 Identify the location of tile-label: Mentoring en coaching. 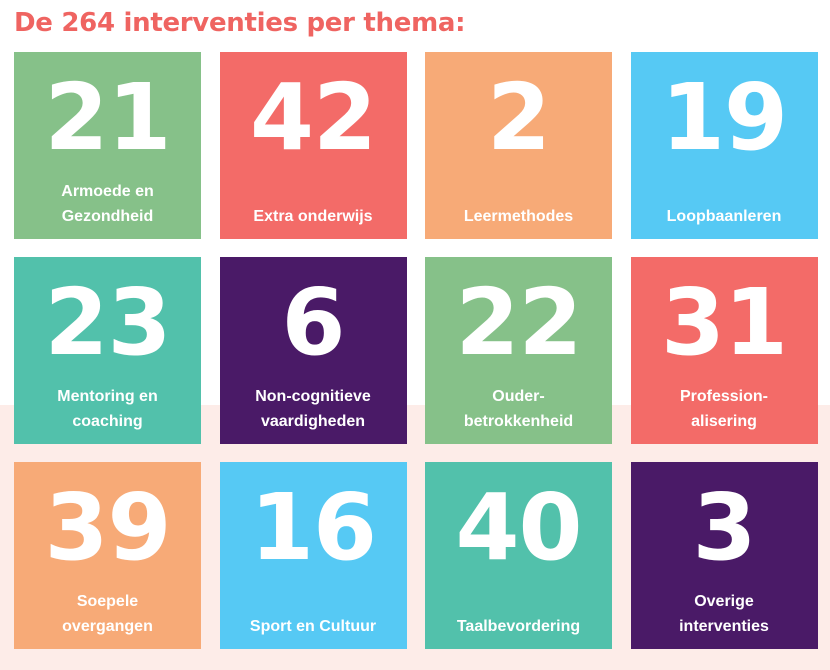
(107, 409).